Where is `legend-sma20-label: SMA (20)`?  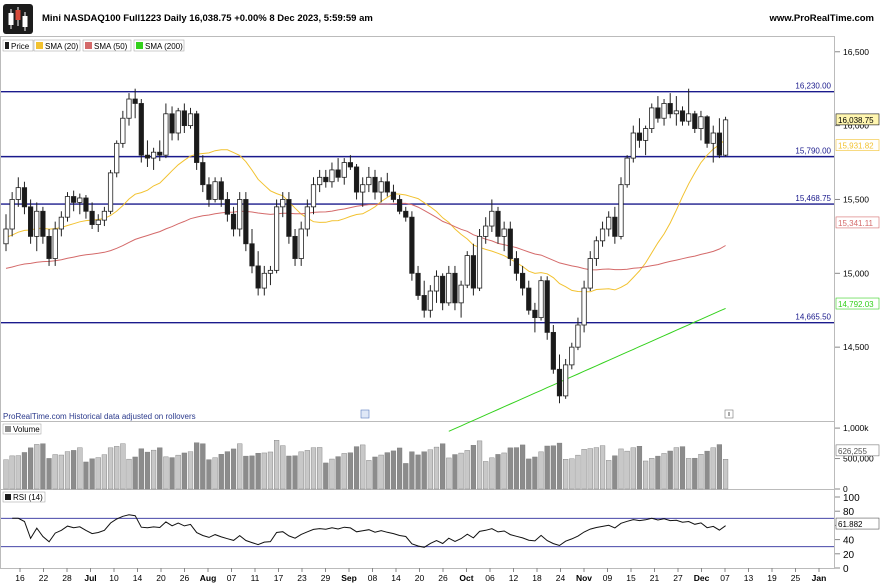 legend-sma20-label: SMA (20) is located at coordinates (62, 46).